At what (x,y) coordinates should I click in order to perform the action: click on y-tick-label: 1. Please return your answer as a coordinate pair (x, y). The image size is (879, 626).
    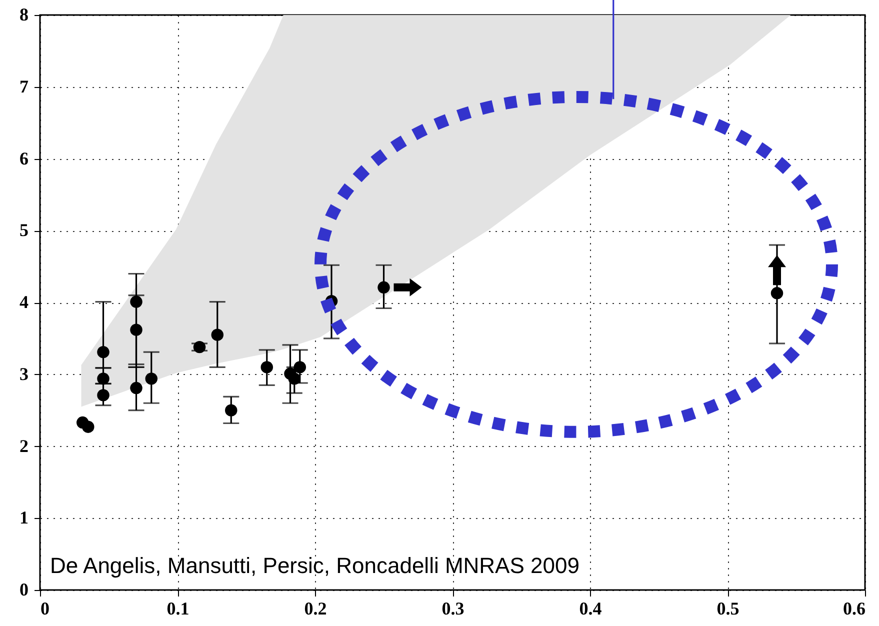
    Looking at the image, I should click on (24, 518).